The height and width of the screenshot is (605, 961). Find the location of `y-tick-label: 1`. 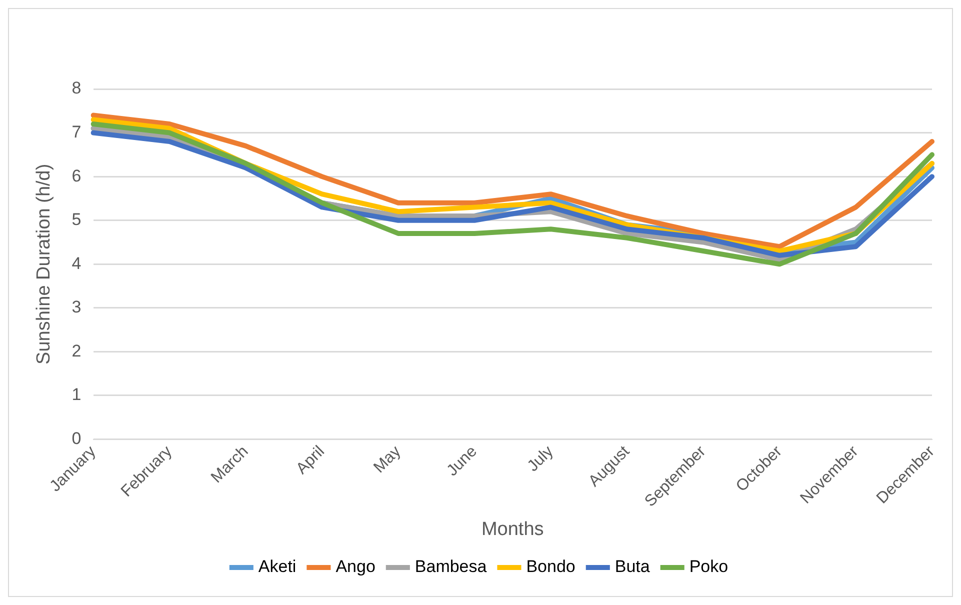

y-tick-label: 1 is located at coordinates (77, 394).